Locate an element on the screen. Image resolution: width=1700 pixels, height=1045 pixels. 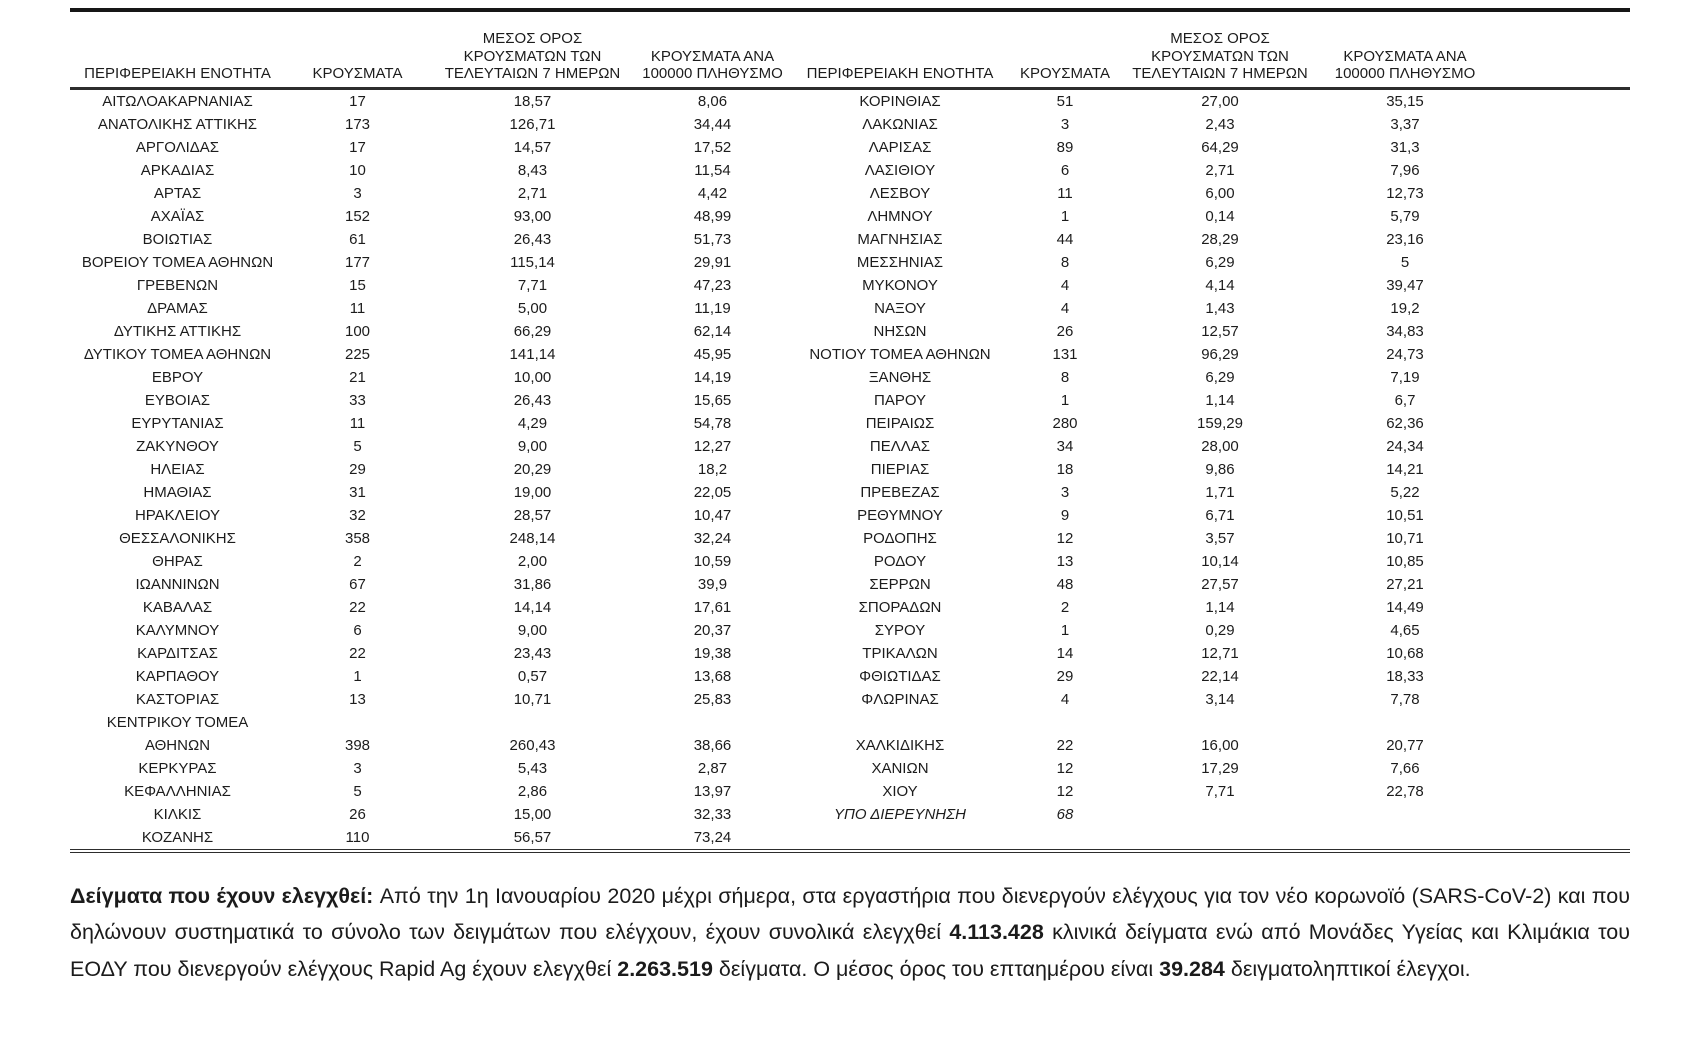
avg7-cell: 56,57 is located at coordinates (532, 837).